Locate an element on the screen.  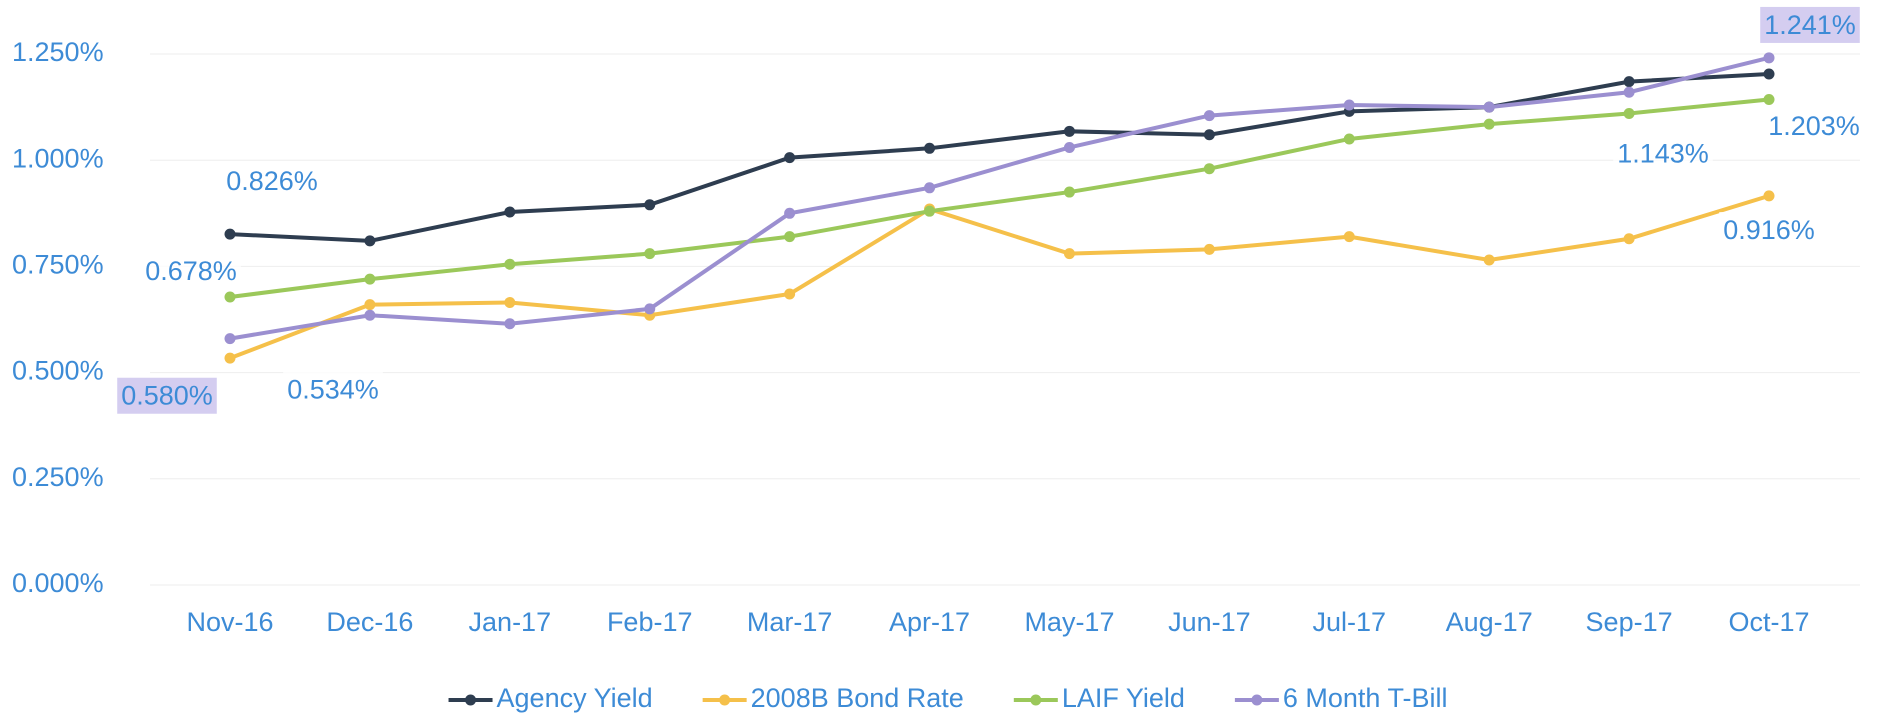
data-label: 0.916% is located at coordinates (1769, 230).